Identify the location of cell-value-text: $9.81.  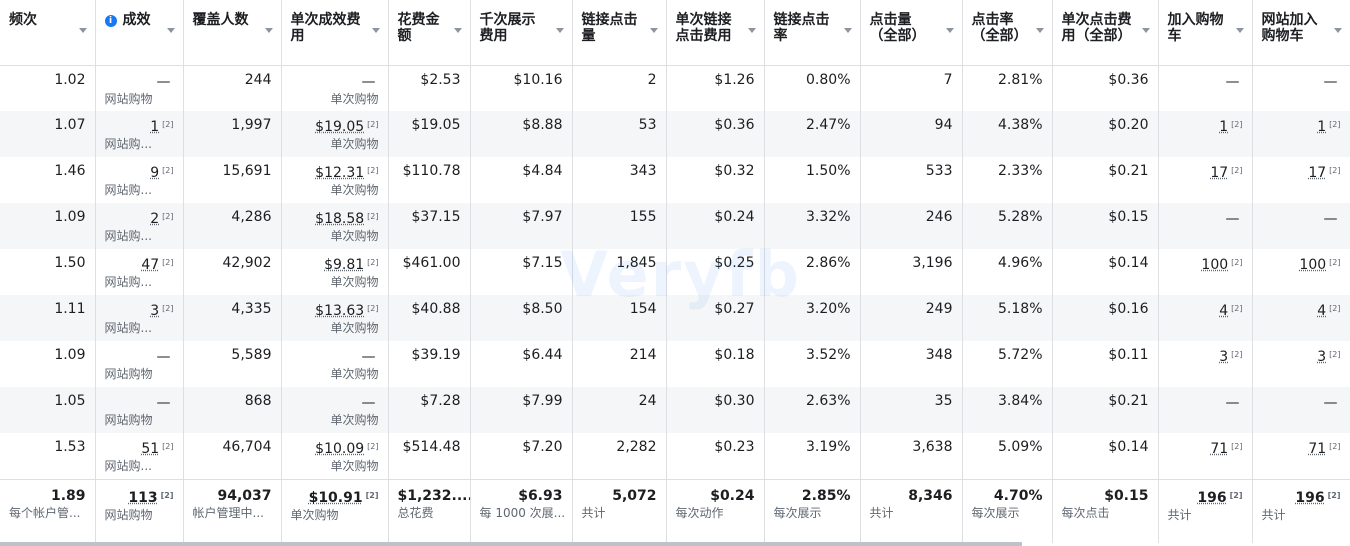
(344, 265).